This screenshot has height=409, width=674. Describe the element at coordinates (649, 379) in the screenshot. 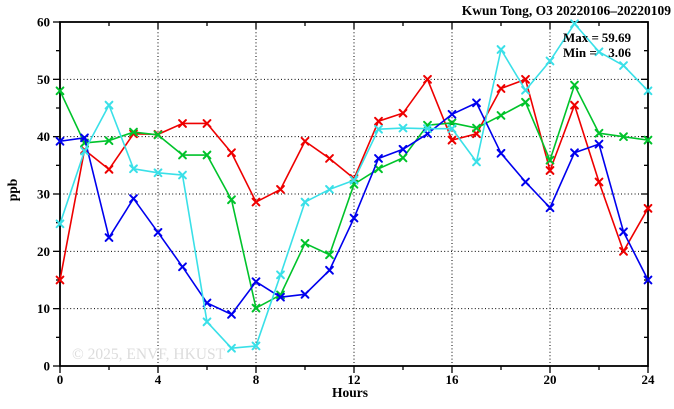

I see `x-tick-label: 24` at that location.